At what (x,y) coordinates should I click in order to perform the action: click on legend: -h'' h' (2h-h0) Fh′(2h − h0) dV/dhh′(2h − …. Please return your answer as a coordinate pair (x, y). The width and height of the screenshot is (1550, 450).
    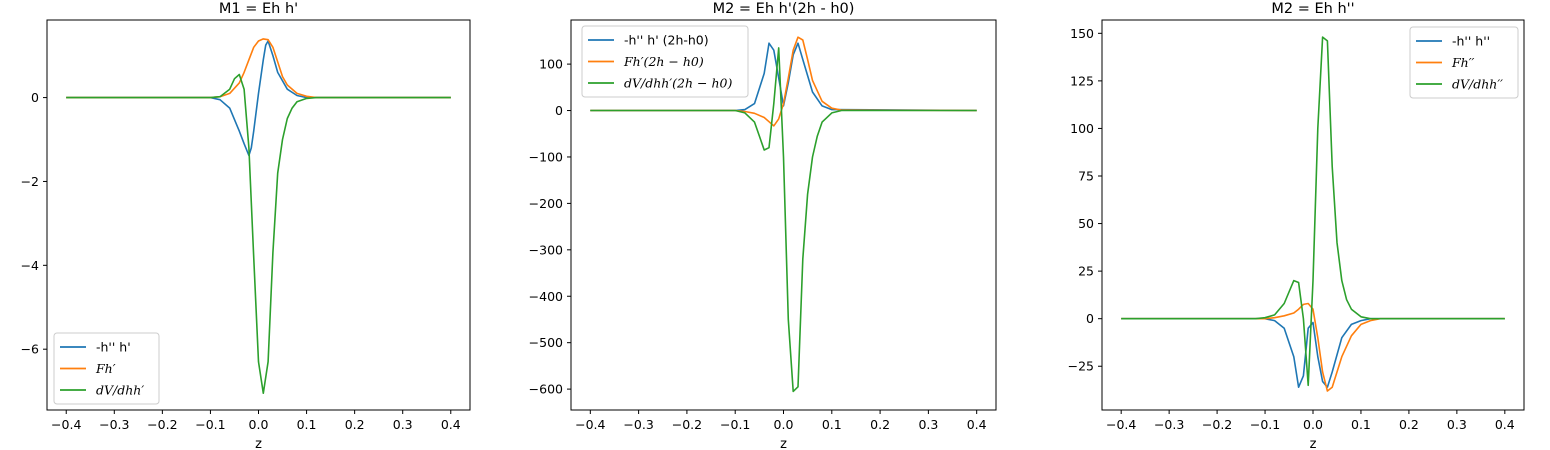
    Looking at the image, I should click on (665, 61).